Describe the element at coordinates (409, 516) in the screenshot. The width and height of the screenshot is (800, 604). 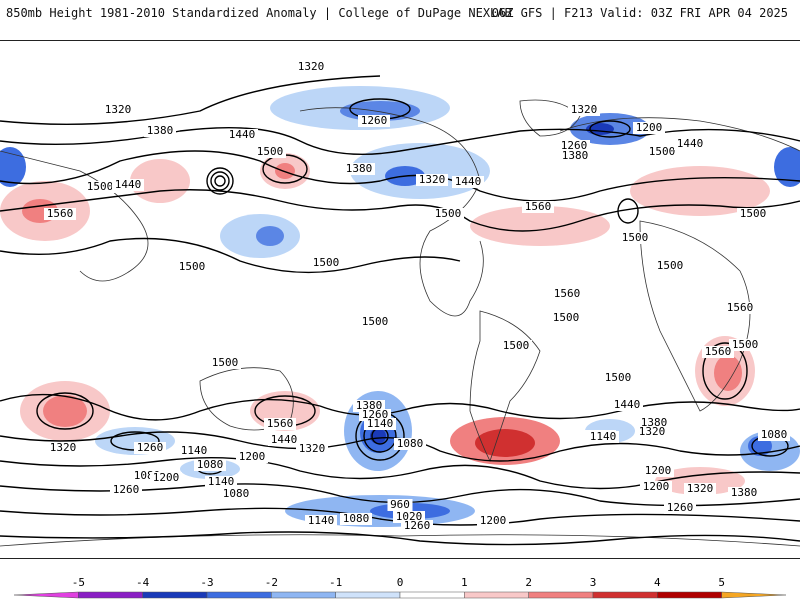
I see `contour-label: 1020` at that location.